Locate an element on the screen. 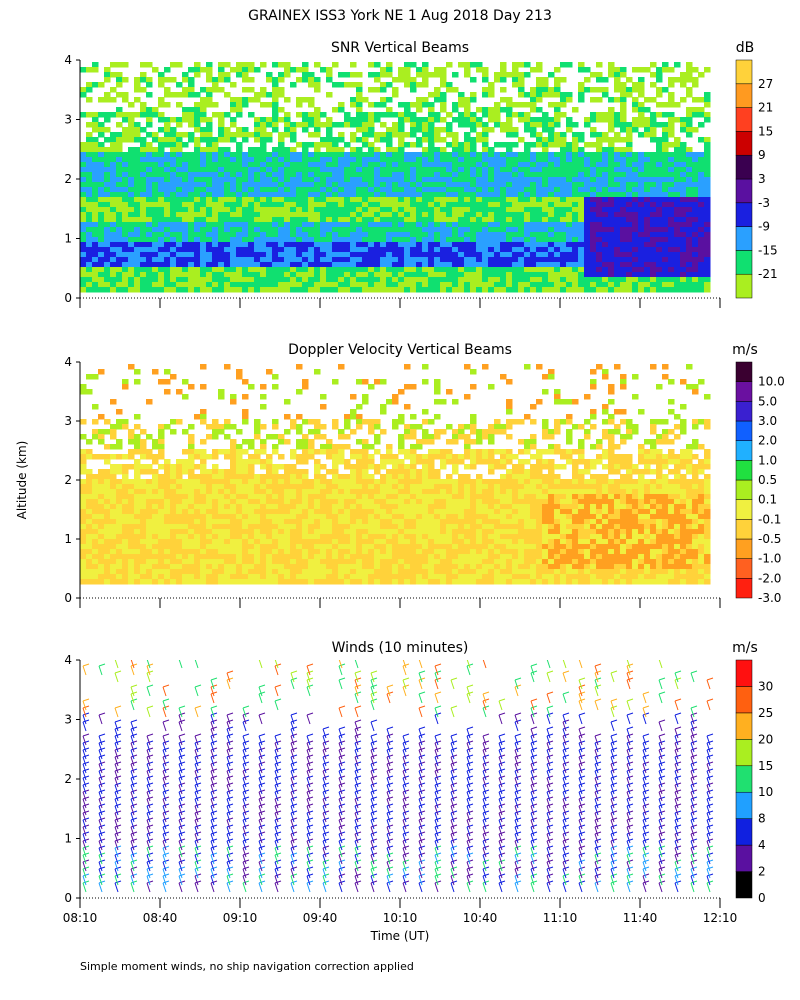 The width and height of the screenshot is (800, 1000). page-title: GRAINEX ISS3 York NE 1 Aug 2018 Day 213 is located at coordinates (400, 16).